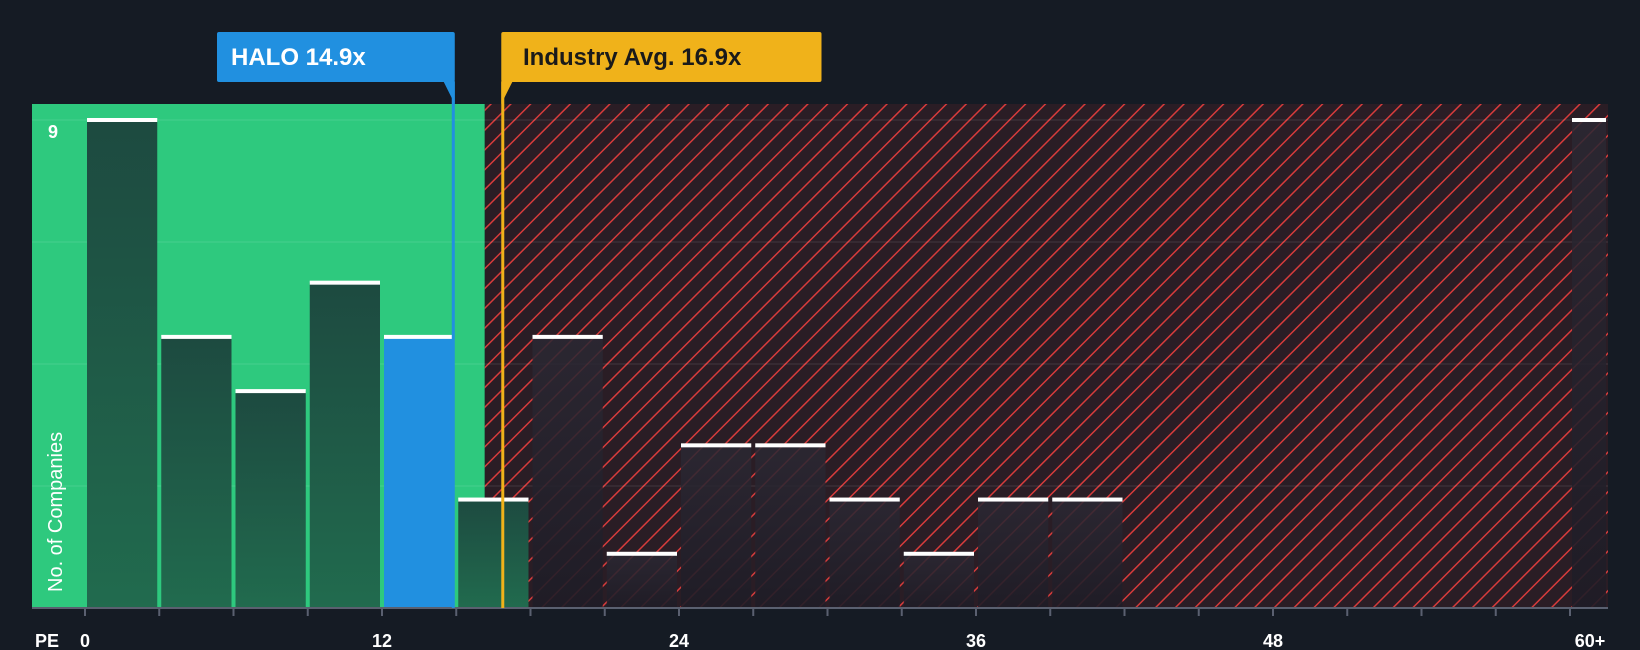 The height and width of the screenshot is (650, 1640). What do you see at coordinates (85, 640) in the screenshot?
I see `x-tick-label: 0` at bounding box center [85, 640].